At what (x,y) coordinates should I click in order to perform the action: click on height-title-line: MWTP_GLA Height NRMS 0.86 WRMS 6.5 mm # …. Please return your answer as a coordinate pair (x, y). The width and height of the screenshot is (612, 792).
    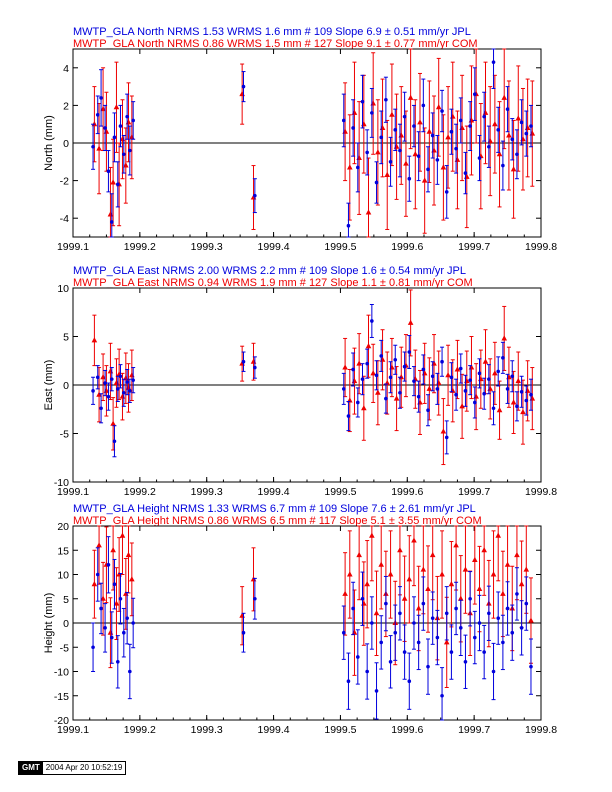
    Looking at the image, I should click on (277, 521).